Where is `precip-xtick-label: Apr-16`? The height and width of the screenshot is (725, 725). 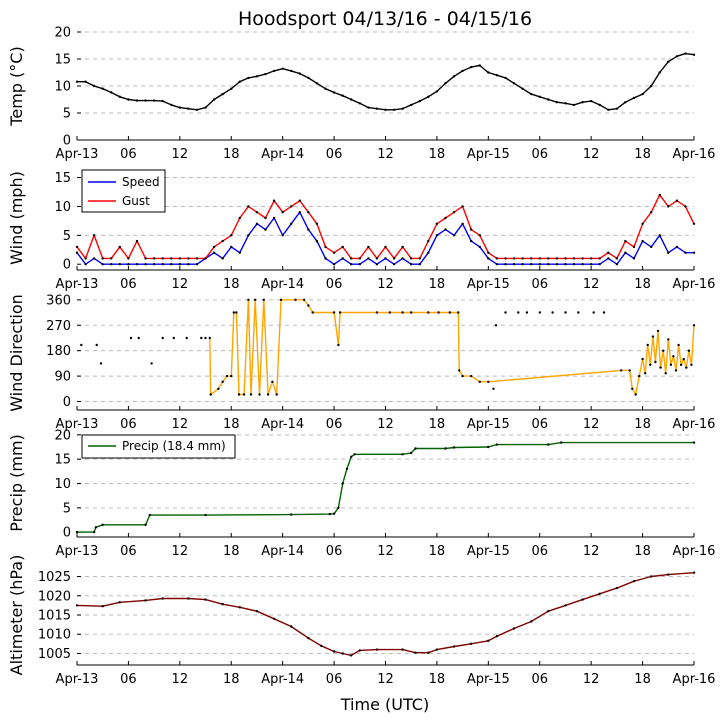
precip-xtick-label: Apr-16 is located at coordinates (694, 551).